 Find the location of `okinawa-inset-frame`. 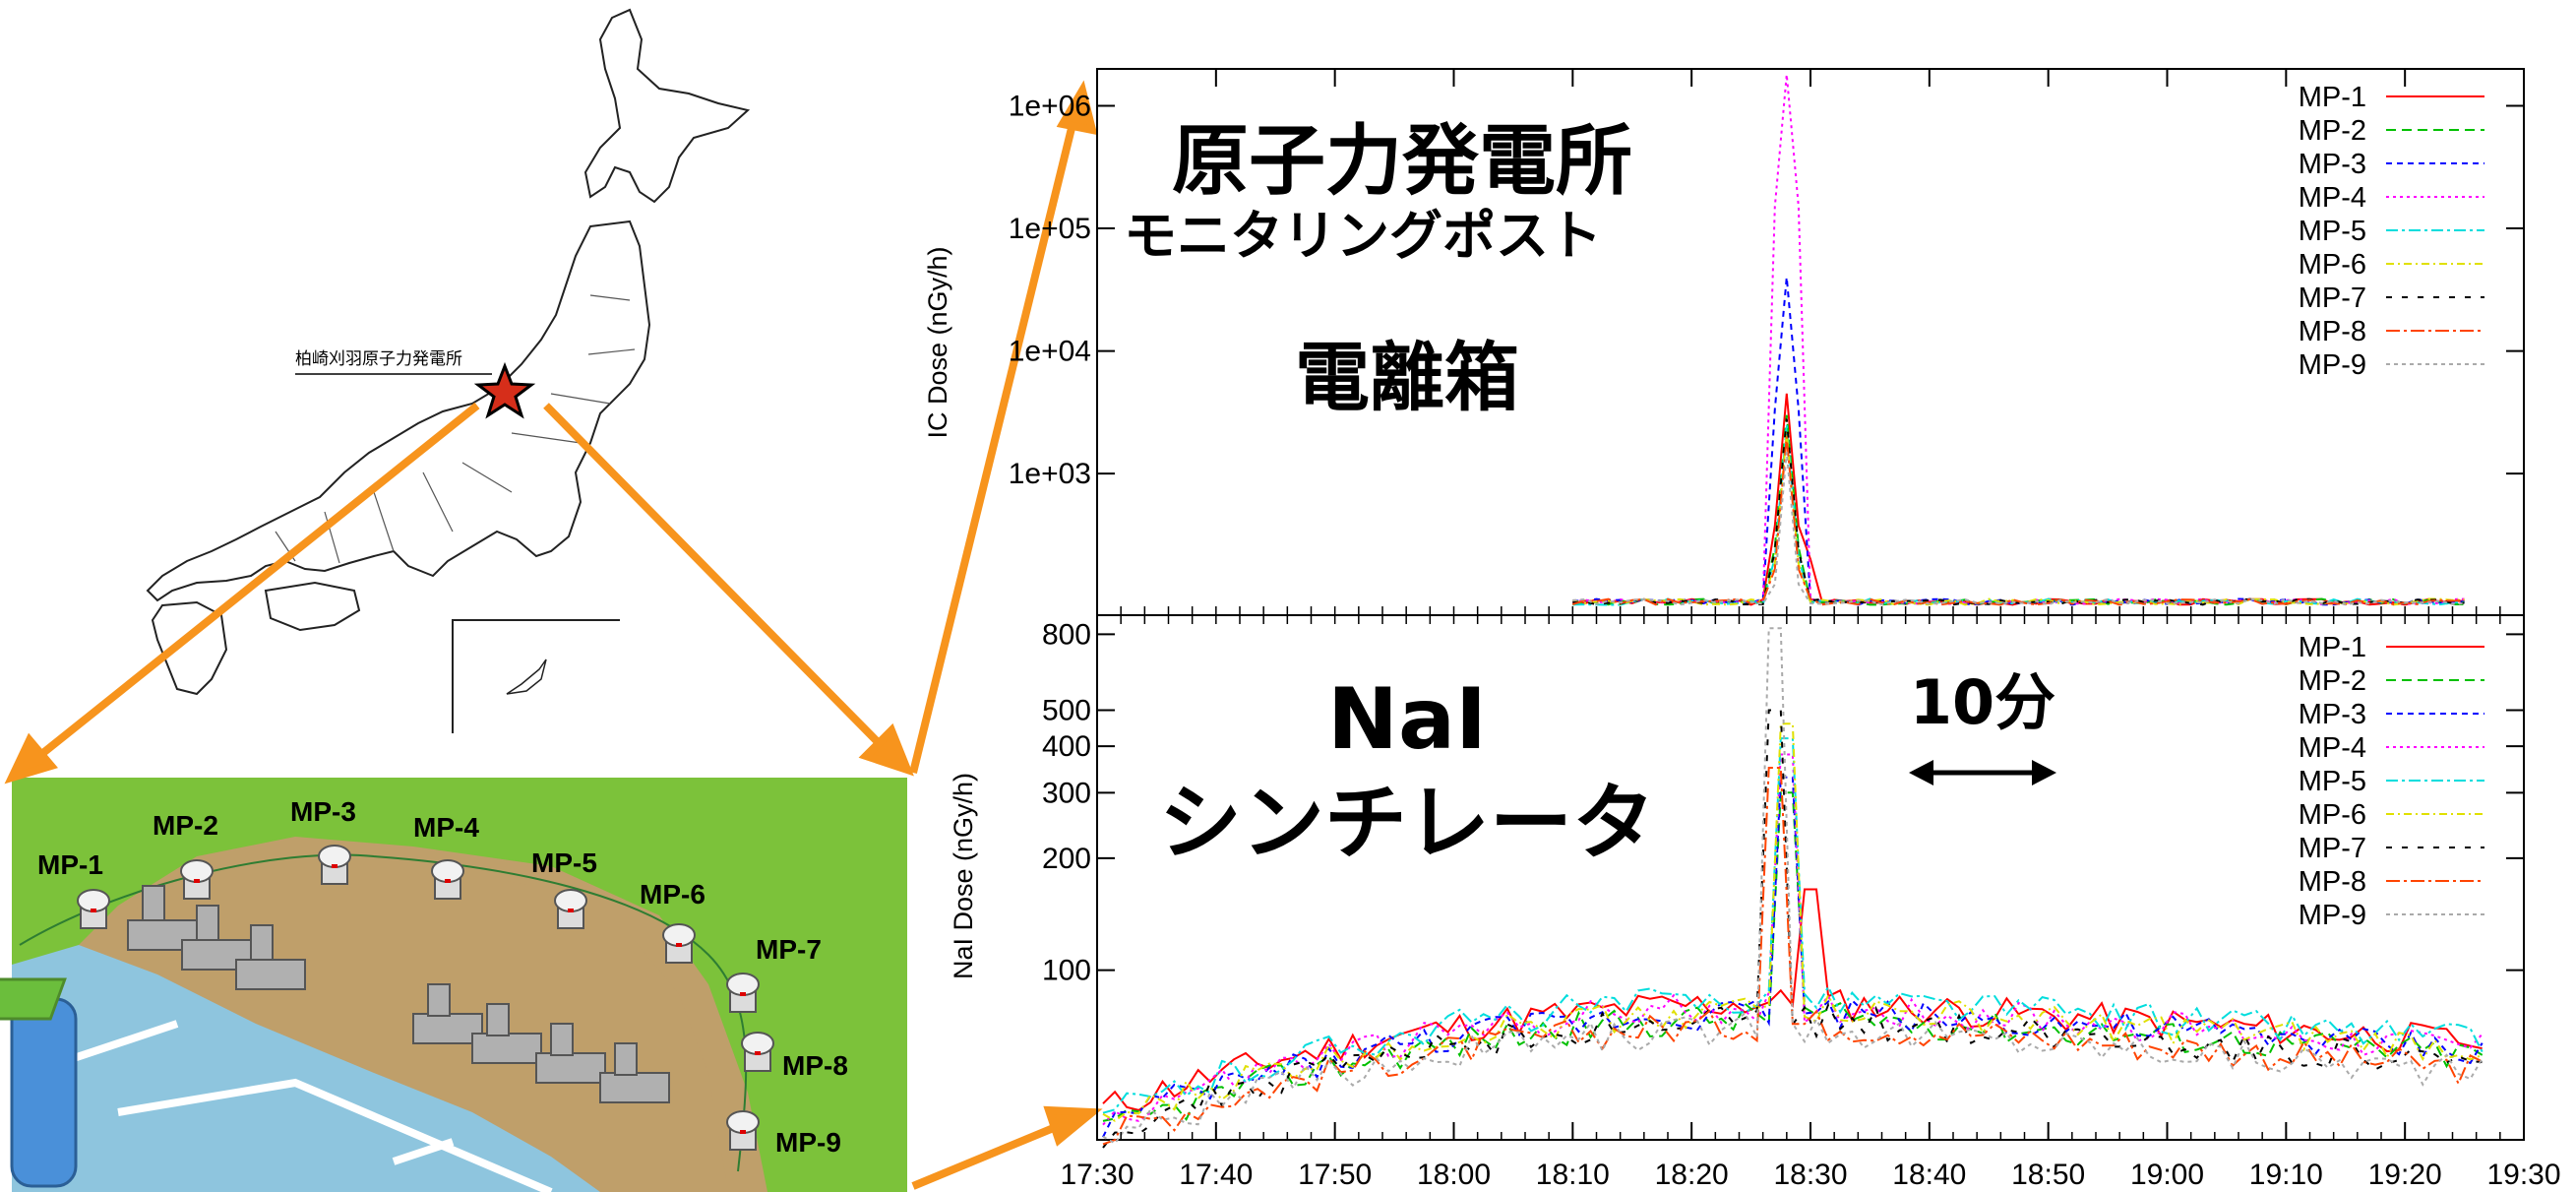

okinawa-inset-frame is located at coordinates (536, 676).